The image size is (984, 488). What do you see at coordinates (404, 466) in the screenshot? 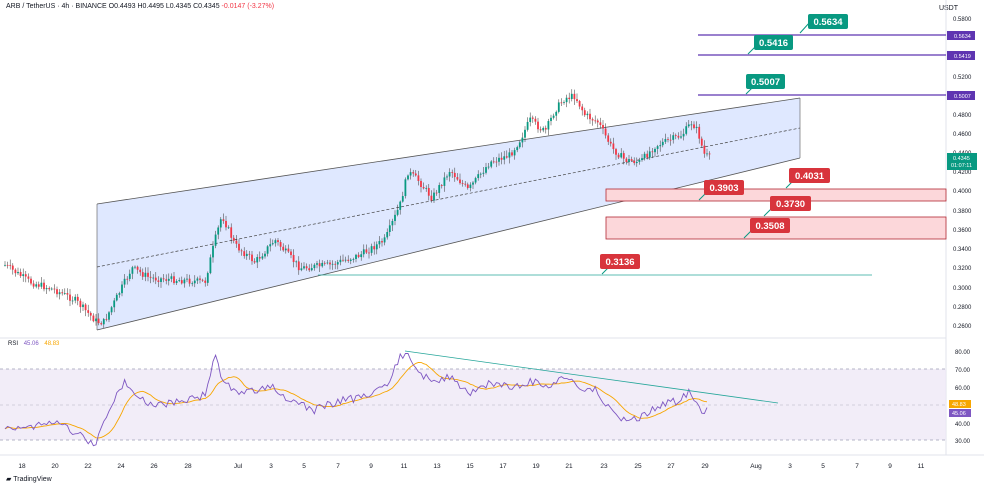
I see `time-tick: 11` at bounding box center [404, 466].